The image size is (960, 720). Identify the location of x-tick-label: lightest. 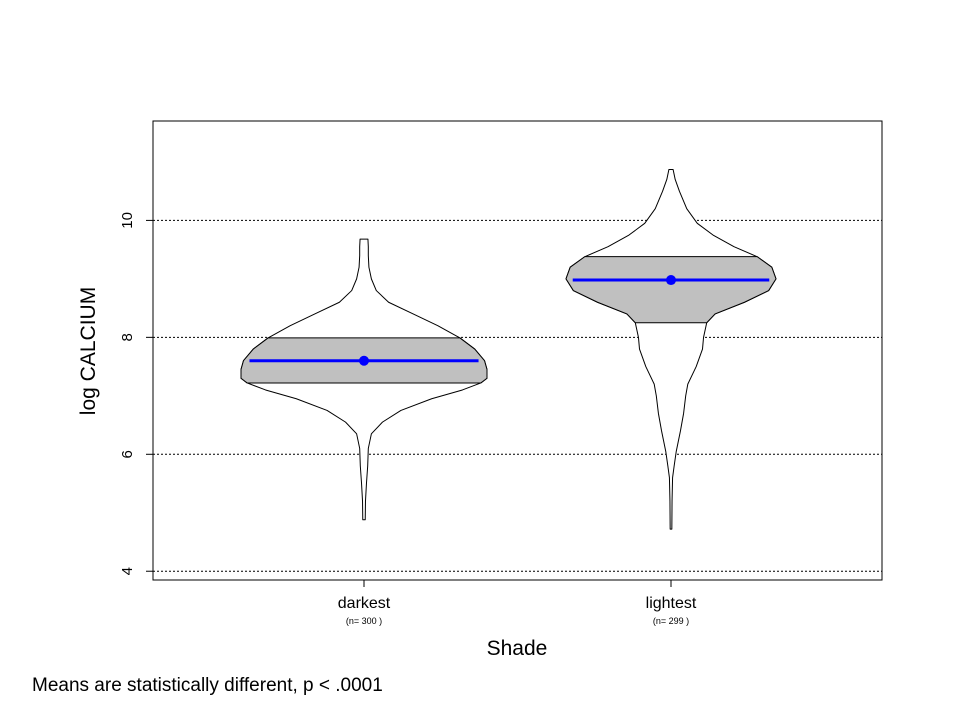
(671, 603).